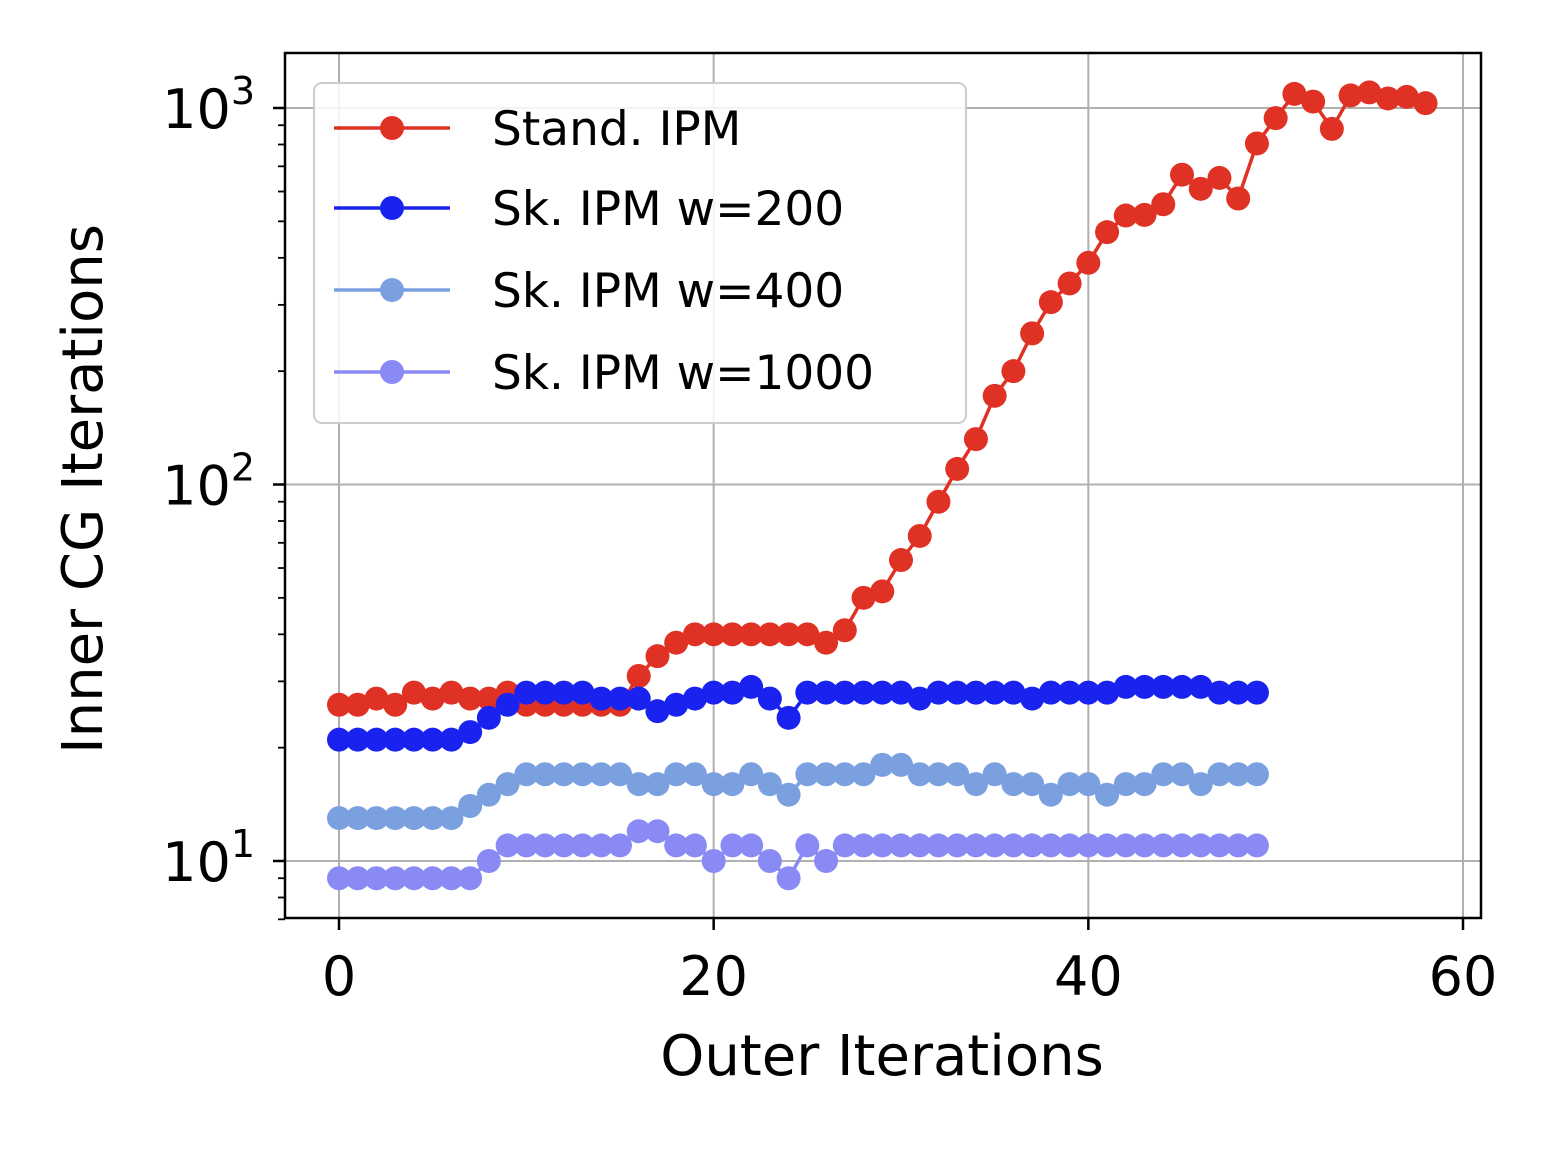 Image resolution: width=1550 pixels, height=1150 pixels. I want to click on y-tick-label: 103, so click(208, 105).